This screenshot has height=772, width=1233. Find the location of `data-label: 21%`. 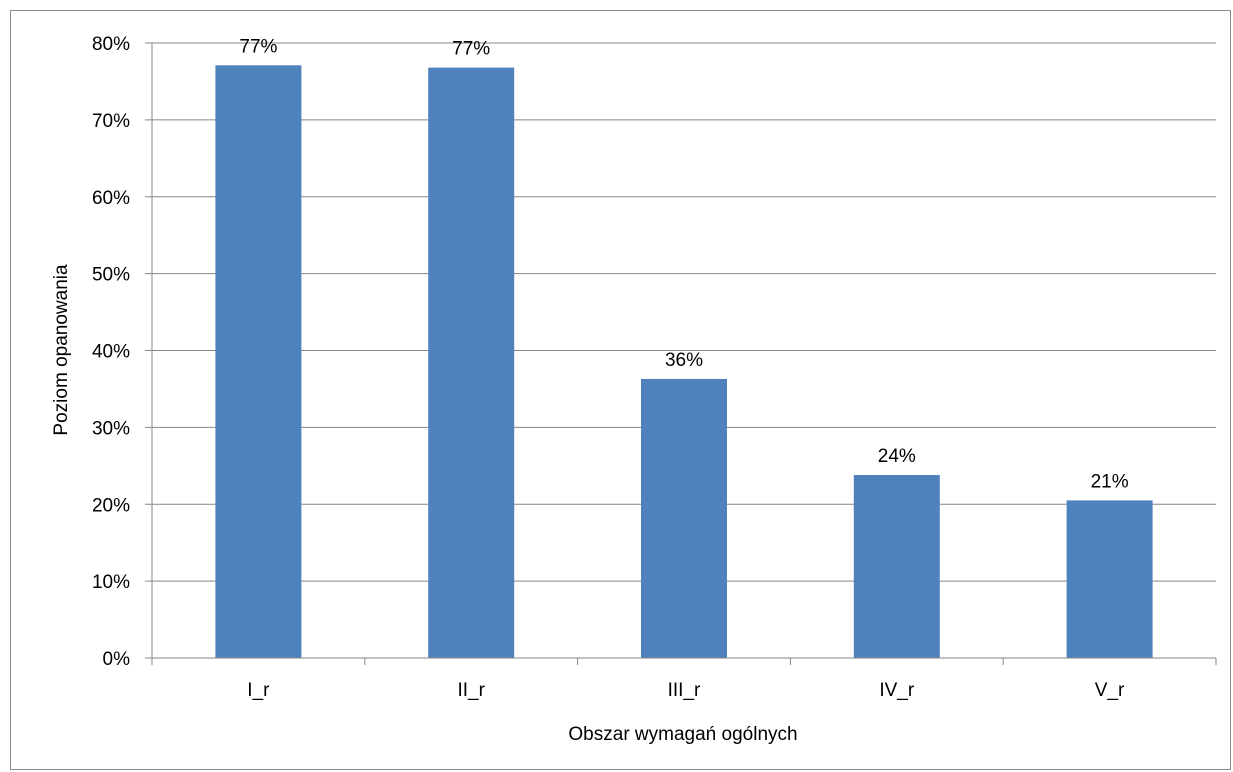

data-label: 21% is located at coordinates (1110, 481).